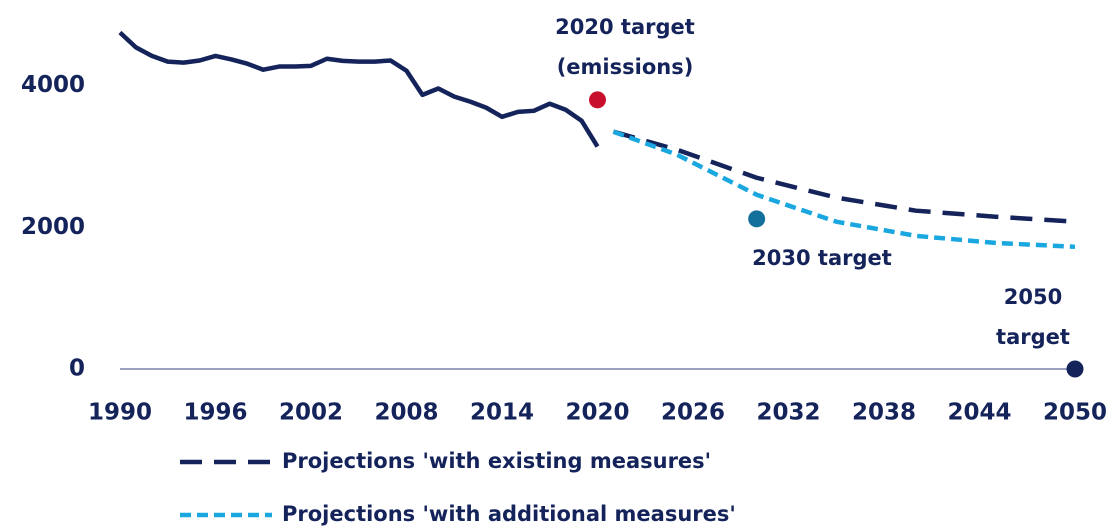 The height and width of the screenshot is (529, 1117). Describe the element at coordinates (1033, 337) in the screenshot. I see `annotation: target` at that location.